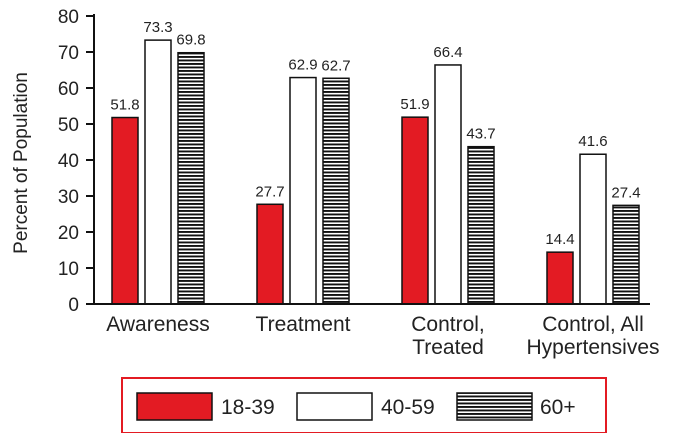 This screenshot has height=433, width=673. Describe the element at coordinates (73, 305) in the screenshot. I see `y-tick-label: 0` at that location.